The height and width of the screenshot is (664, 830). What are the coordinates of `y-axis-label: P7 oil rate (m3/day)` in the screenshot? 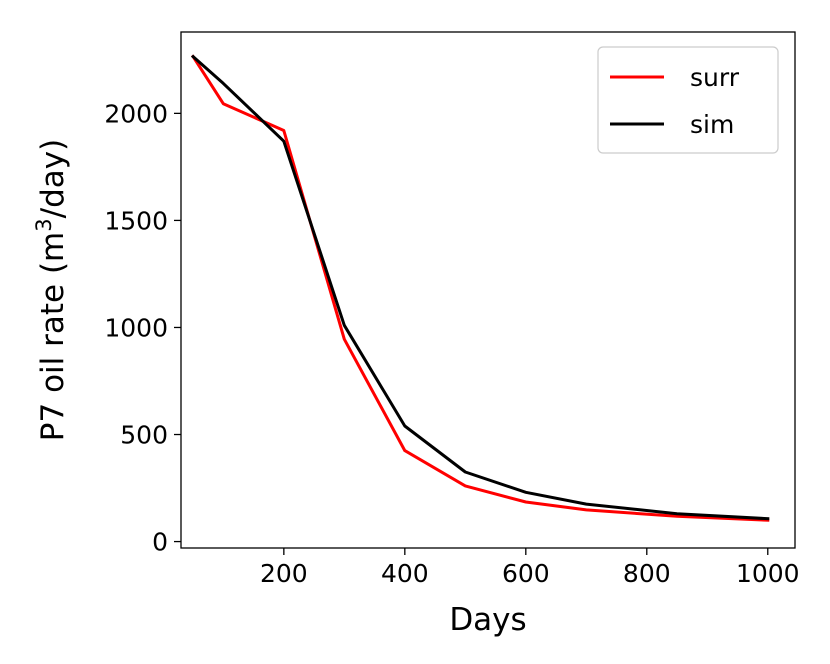 It's located at (51, 290).